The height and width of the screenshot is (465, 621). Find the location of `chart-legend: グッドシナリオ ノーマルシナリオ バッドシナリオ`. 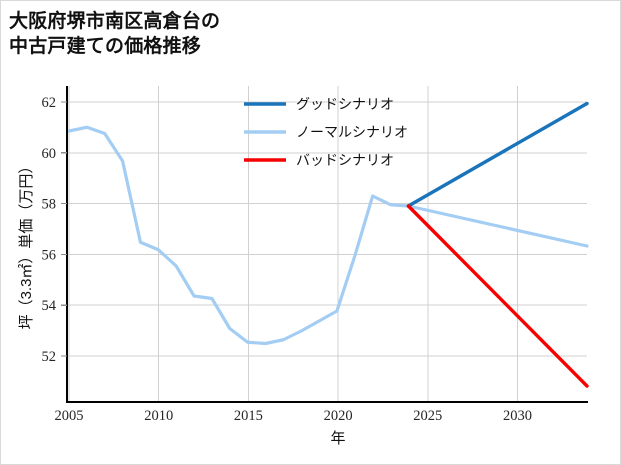

chart-legend: グッドシナリオ ノーマルシナリオ バッドシナリオ is located at coordinates (326, 132).